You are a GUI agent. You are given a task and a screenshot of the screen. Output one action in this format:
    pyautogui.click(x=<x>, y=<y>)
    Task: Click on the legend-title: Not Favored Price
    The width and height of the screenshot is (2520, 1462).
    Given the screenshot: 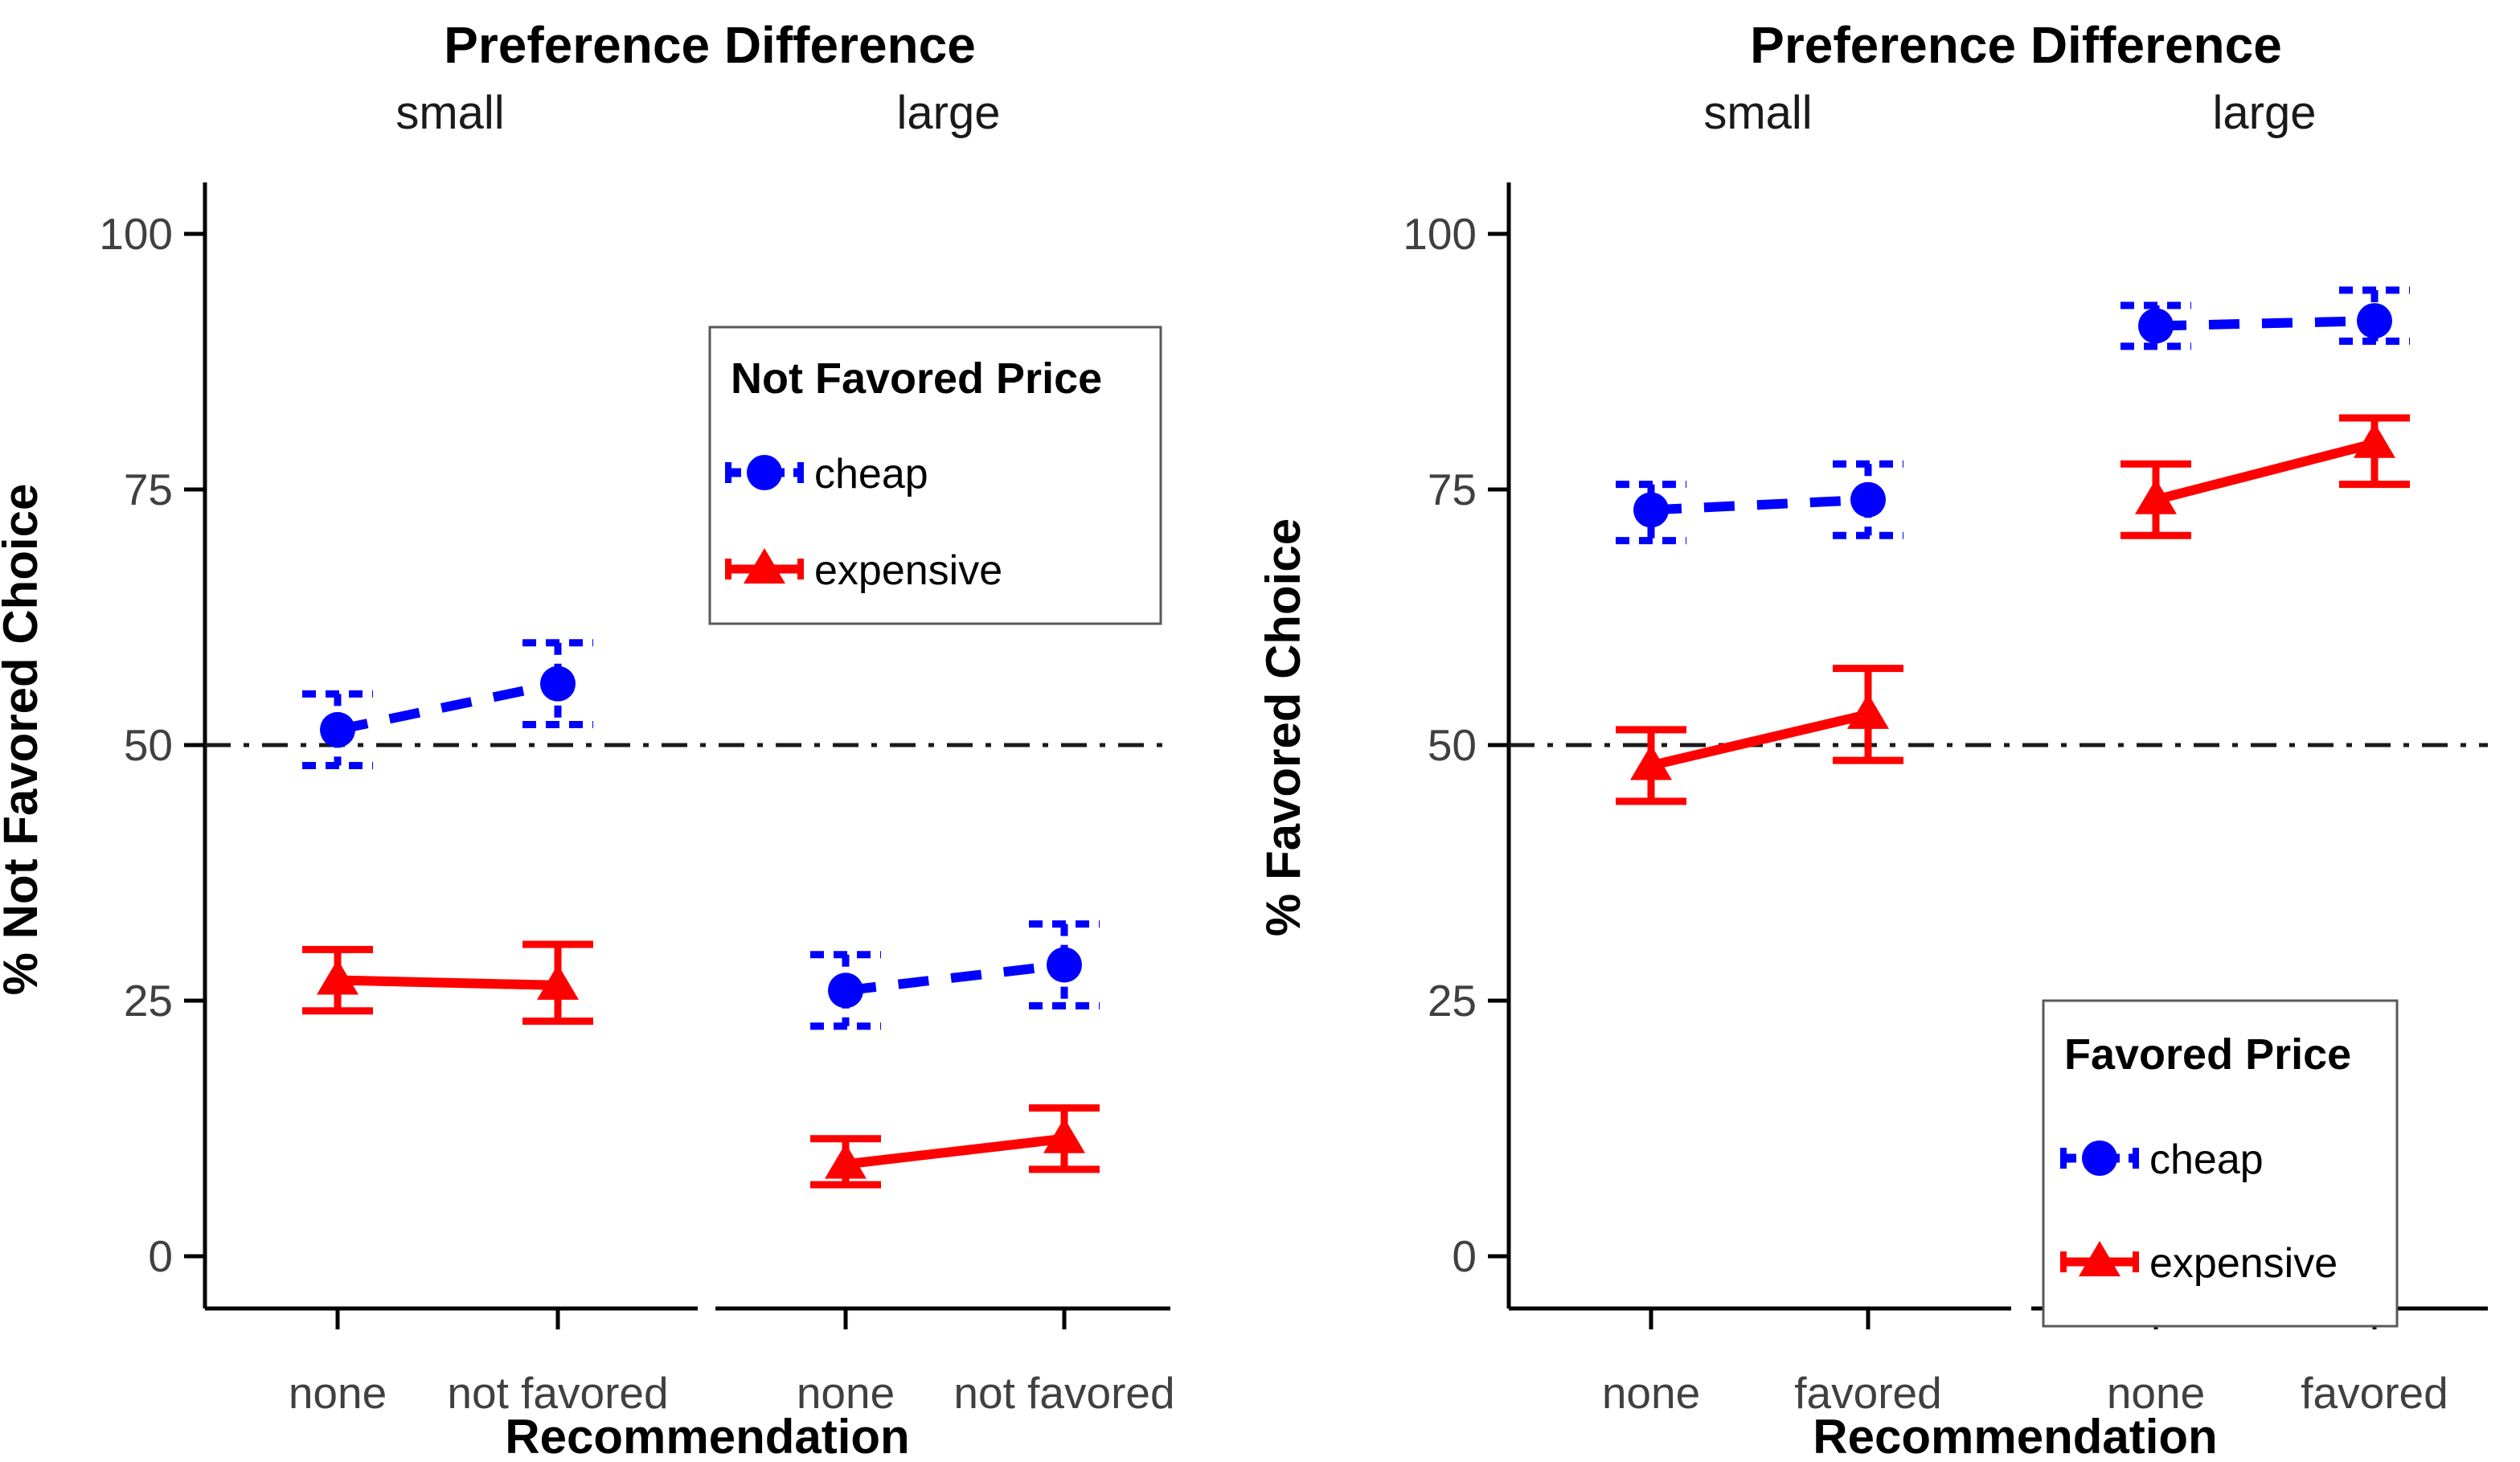 What is the action you would take?
    pyautogui.click(x=916, y=378)
    